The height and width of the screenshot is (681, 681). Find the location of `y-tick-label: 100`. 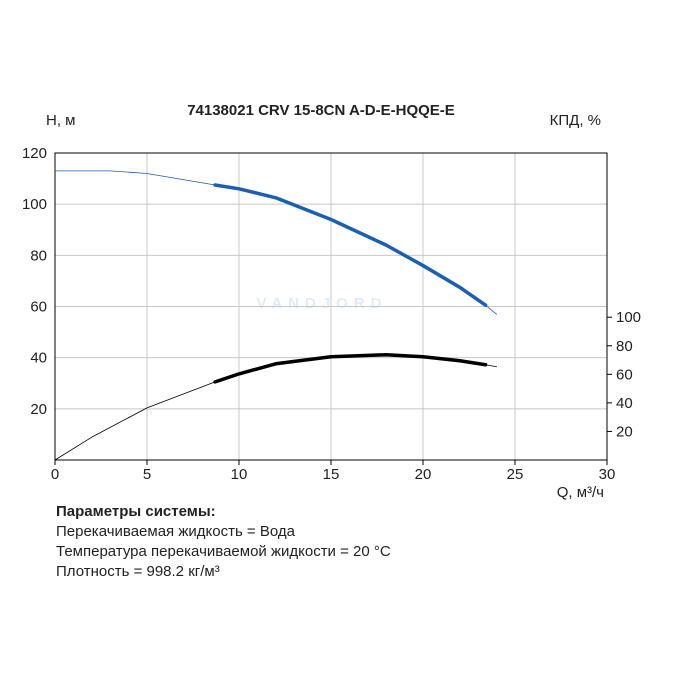

y-tick-label: 100 is located at coordinates (34, 204).